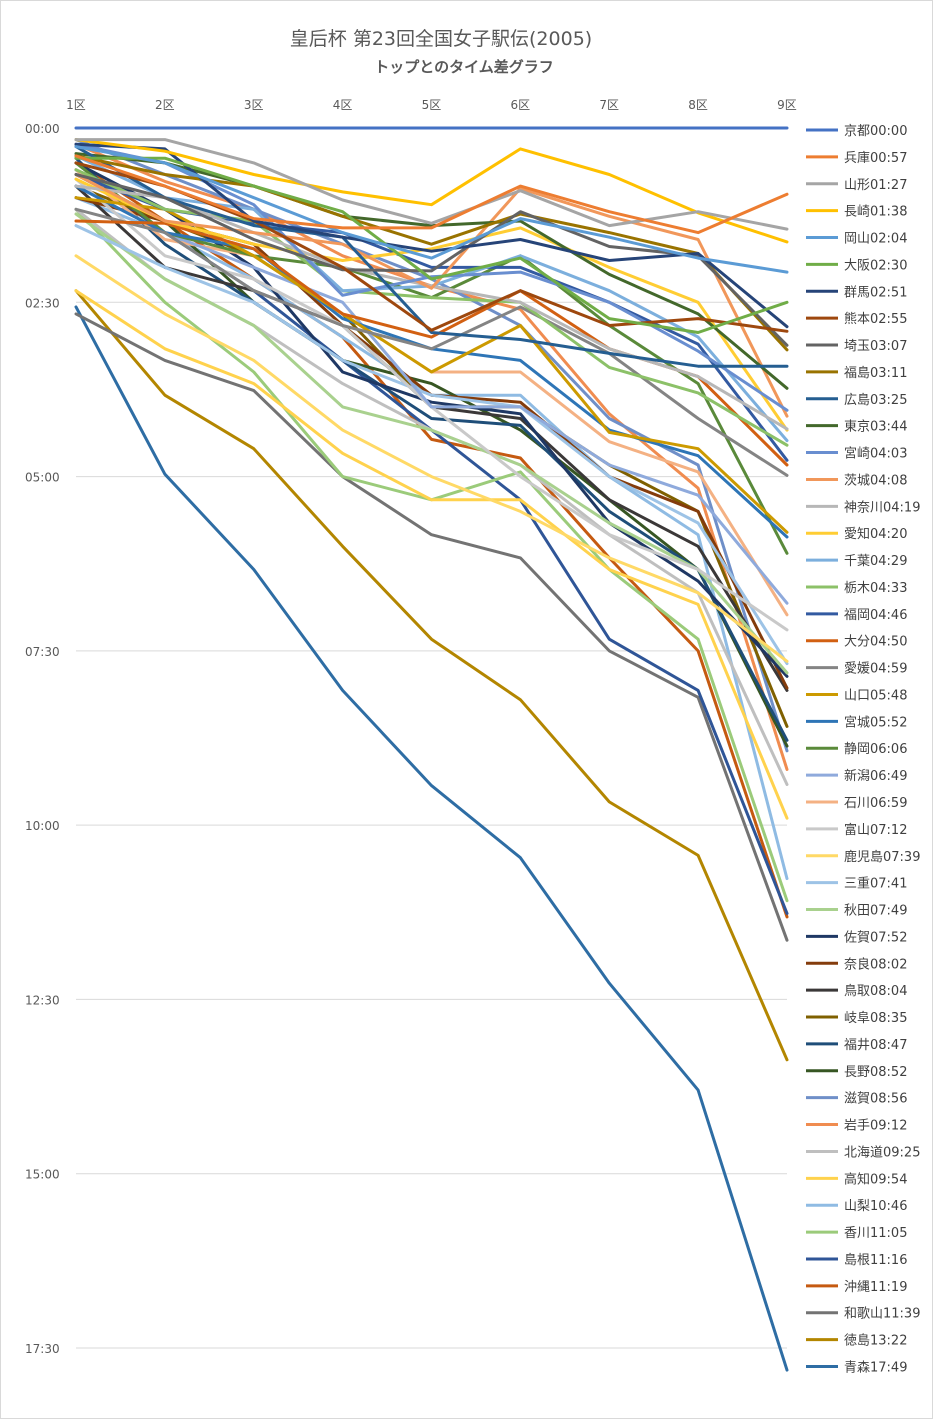 The width and height of the screenshot is (933, 1420). Describe the element at coordinates (875, 292) in the screenshot. I see `legend-label: 群馬02:51` at that location.